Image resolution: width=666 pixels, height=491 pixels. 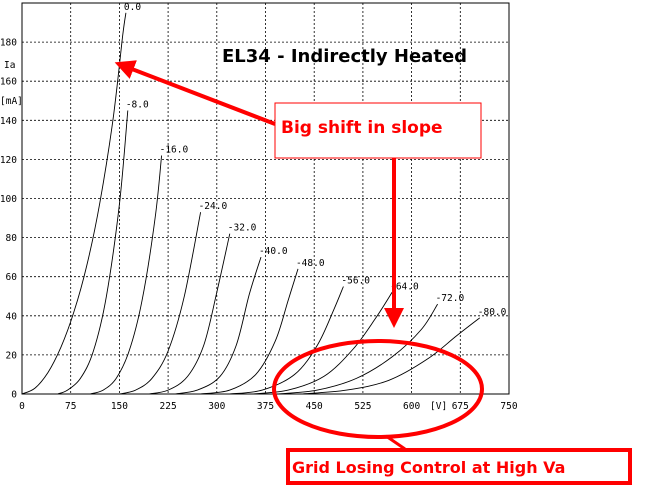 What do you see at coordinates (8, 121) in the screenshot?
I see `y-tick-label: 140` at bounding box center [8, 121].